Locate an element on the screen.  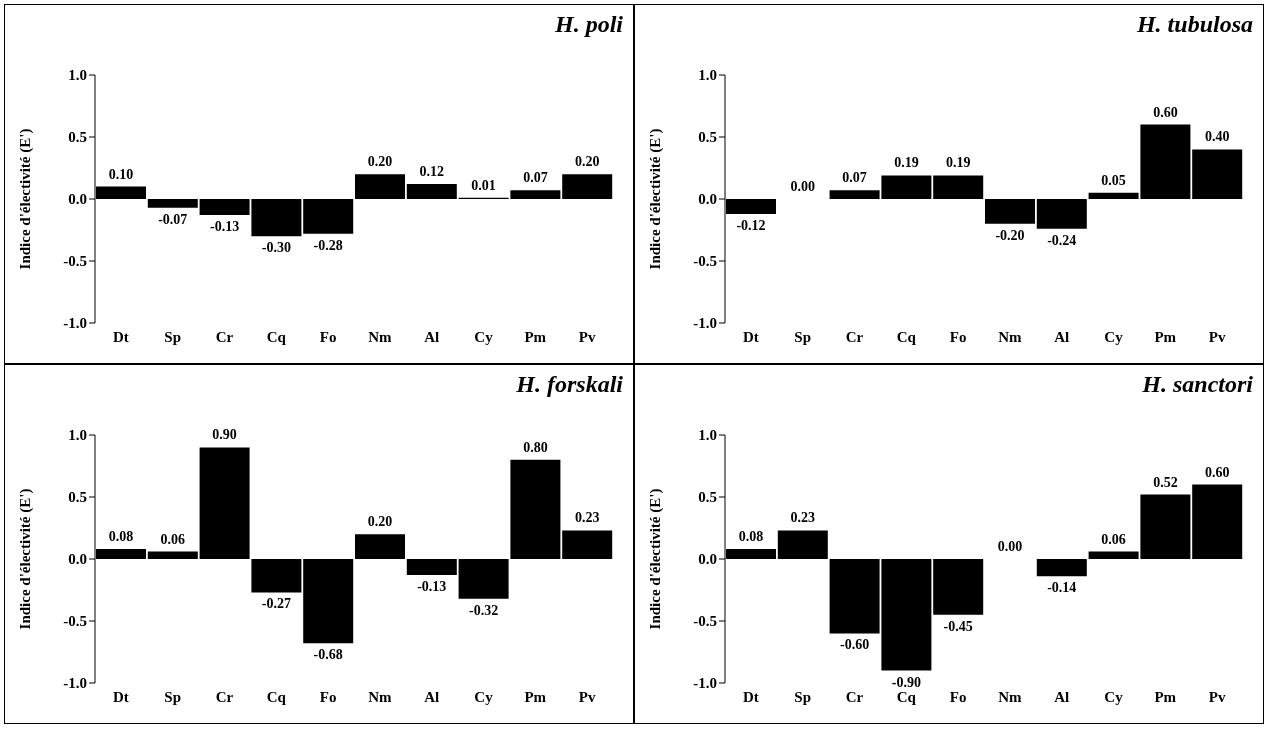
chart-title: H. poli is located at coordinates (588, 24).